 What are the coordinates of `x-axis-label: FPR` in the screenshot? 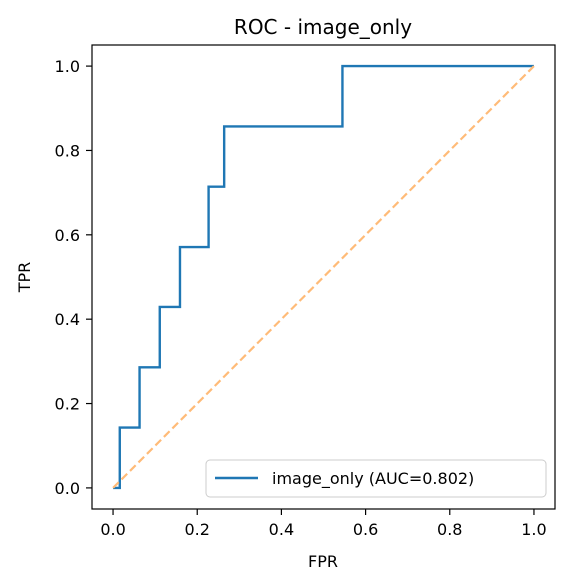 It's located at (323, 561).